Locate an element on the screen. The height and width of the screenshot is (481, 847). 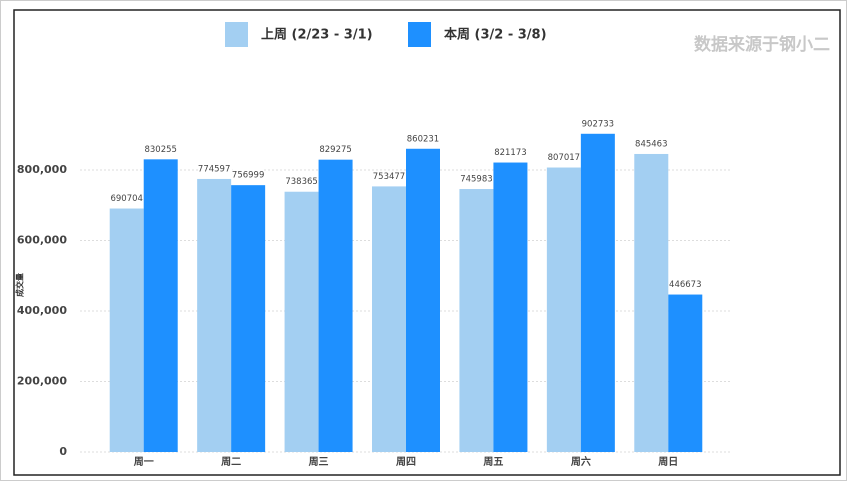
value-label: 860231 is located at coordinates (423, 139).